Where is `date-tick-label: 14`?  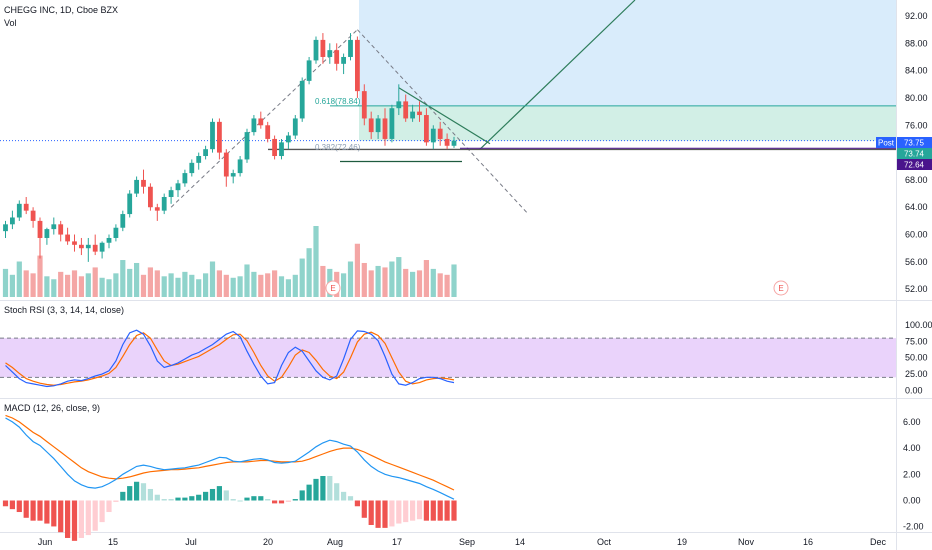 date-tick-label: 14 is located at coordinates (520, 542).